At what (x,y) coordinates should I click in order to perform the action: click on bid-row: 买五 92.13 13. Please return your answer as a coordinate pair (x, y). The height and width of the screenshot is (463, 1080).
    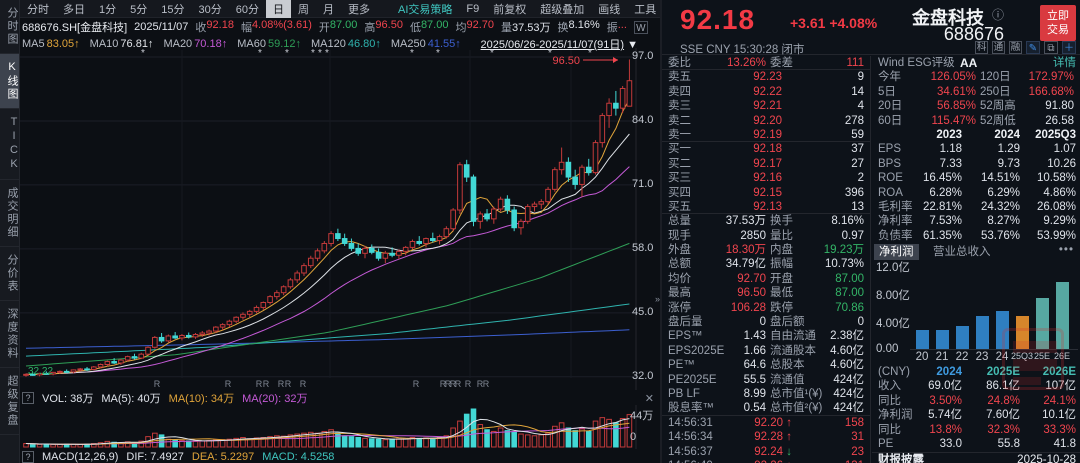
    Looking at the image, I should click on (766, 207).